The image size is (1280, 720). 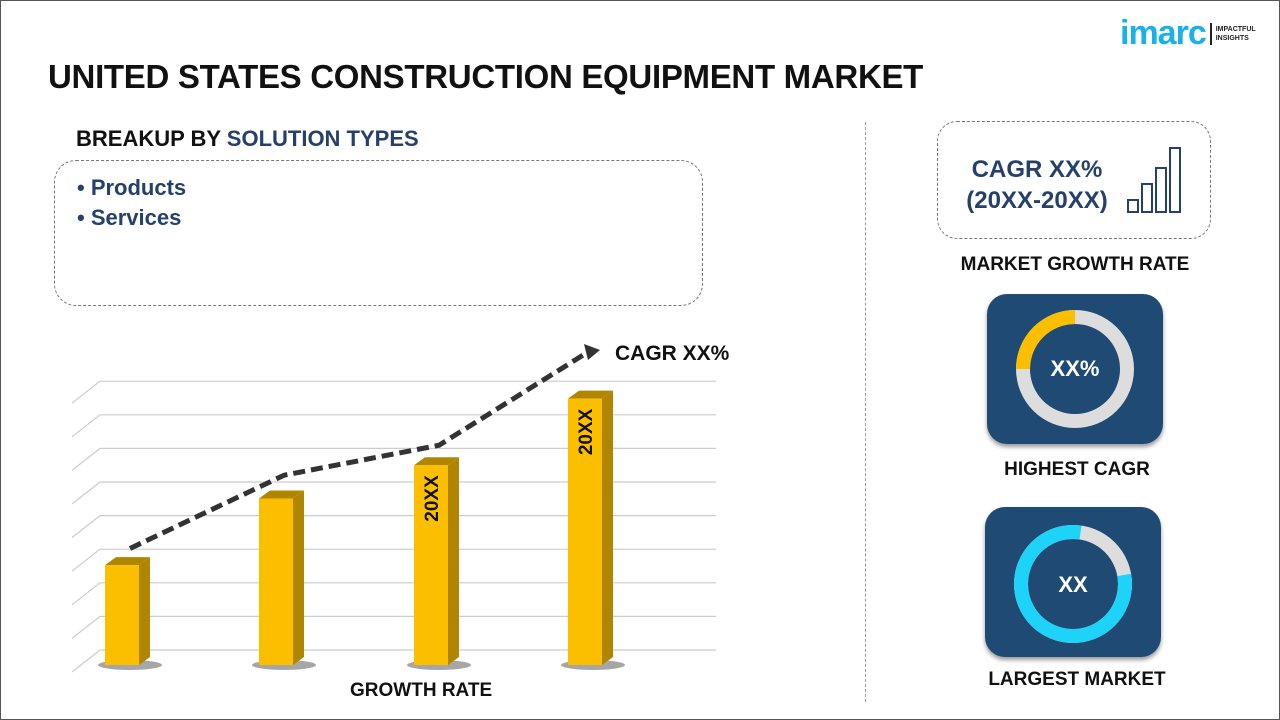 I want to click on ring-fill, so click(x=1075, y=369).